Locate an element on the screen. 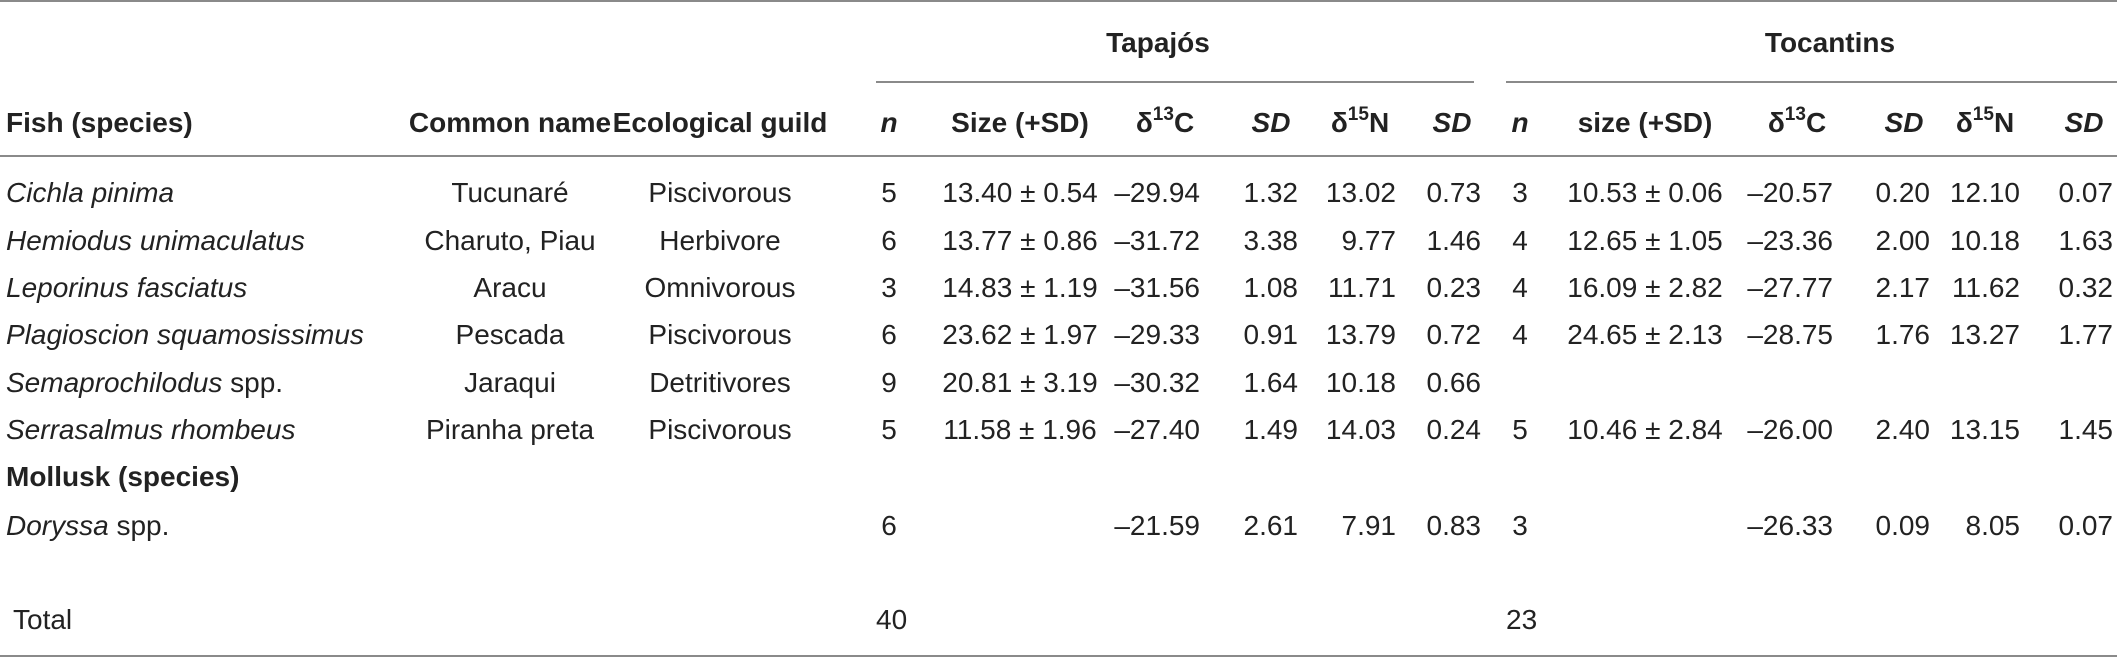 This screenshot has width=2117, height=661. element-n: N is located at coordinates (2004, 122).